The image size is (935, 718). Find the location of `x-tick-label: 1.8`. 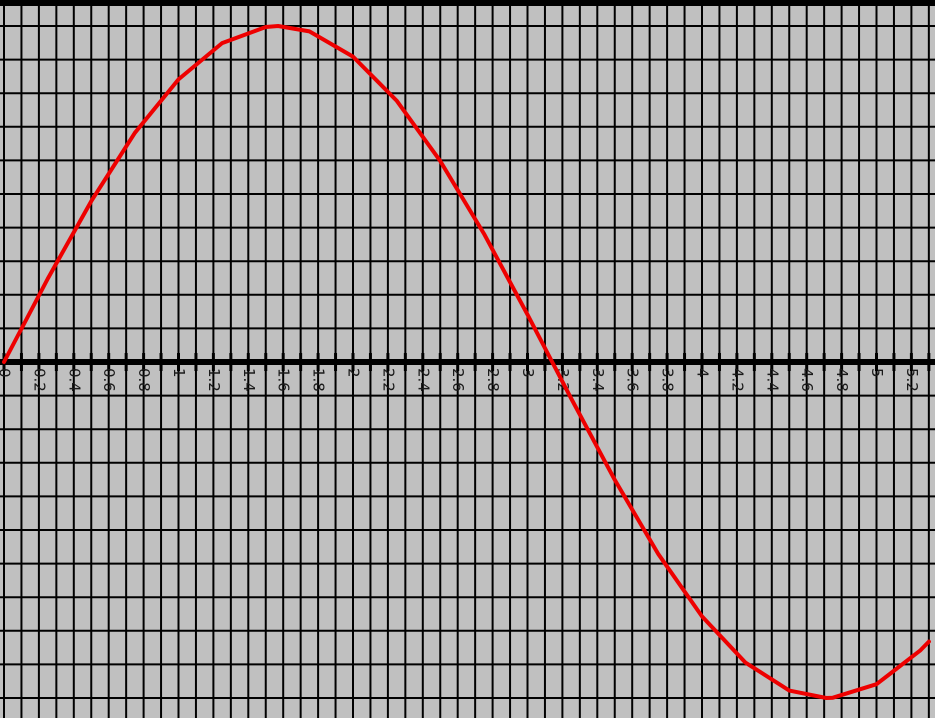

x-tick-label: 1.8 is located at coordinates (319, 380).